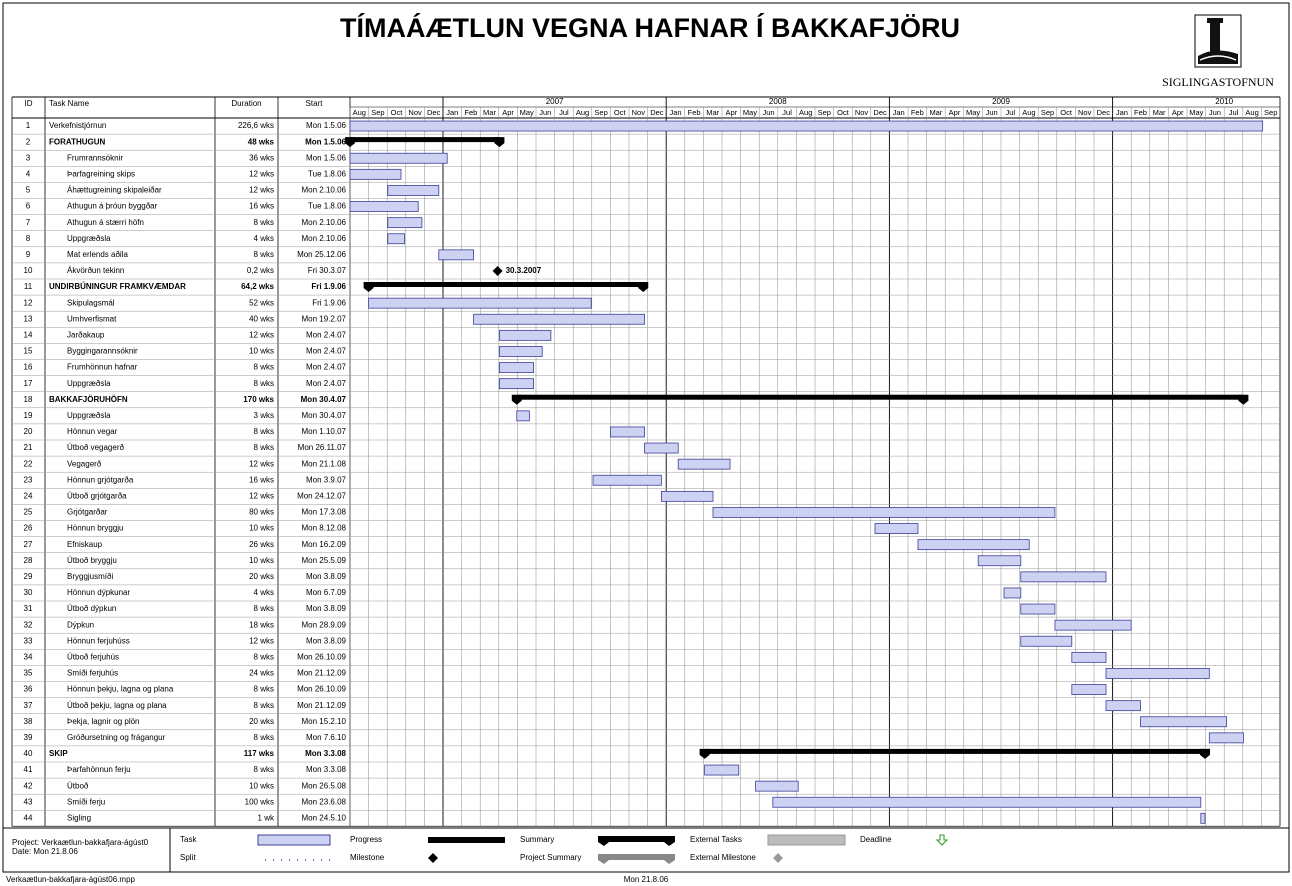 The height and width of the screenshot is (886, 1292). I want to click on month-label: Apr, so click(731, 112).